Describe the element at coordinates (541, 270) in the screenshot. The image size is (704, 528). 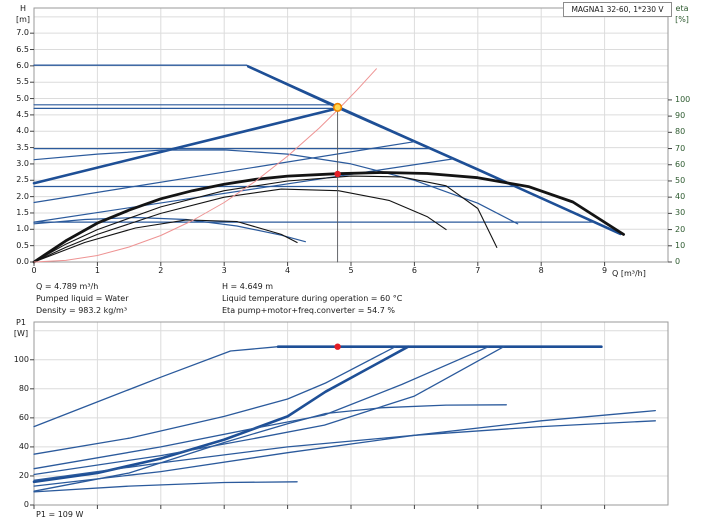
I see `q-axis-tick-label: 8` at that location.